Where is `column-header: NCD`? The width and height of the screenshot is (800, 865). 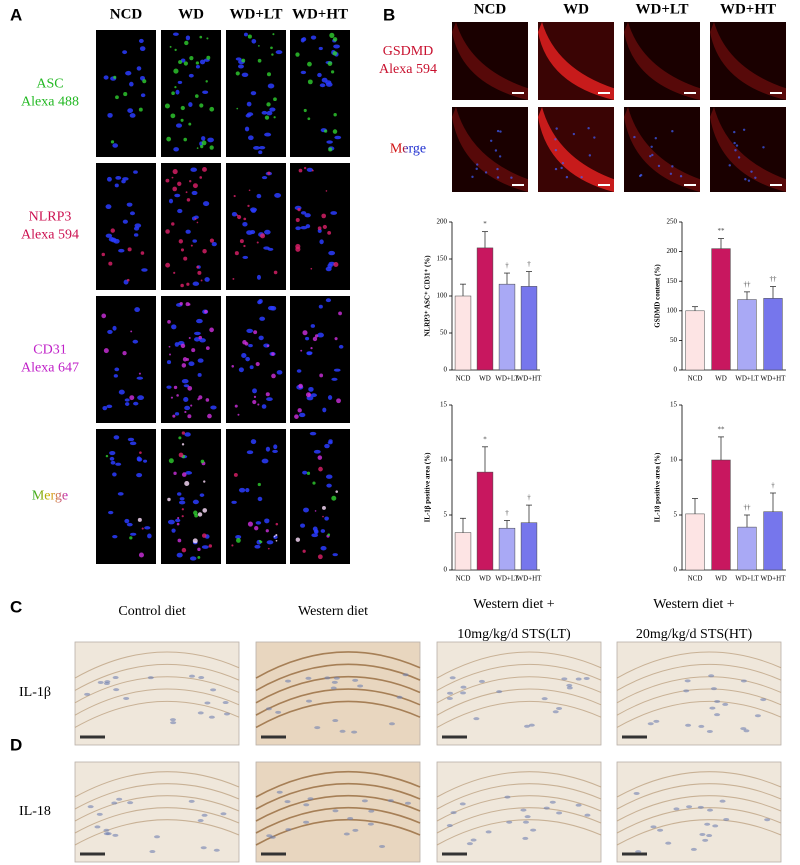
column-header: NCD is located at coordinates (490, 9).